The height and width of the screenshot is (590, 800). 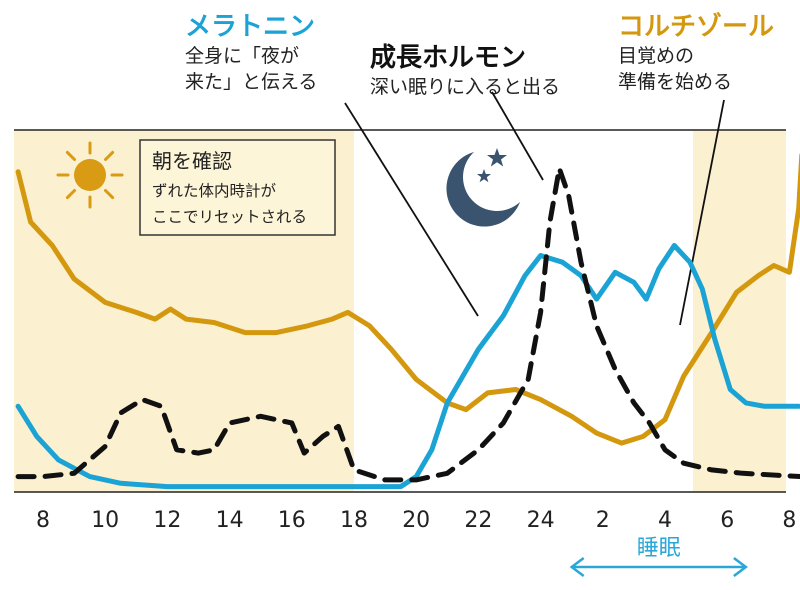 I want to click on melatonin-label: メラトニン 全身に「夜が 来た」と伝える, so click(x=251, y=50).